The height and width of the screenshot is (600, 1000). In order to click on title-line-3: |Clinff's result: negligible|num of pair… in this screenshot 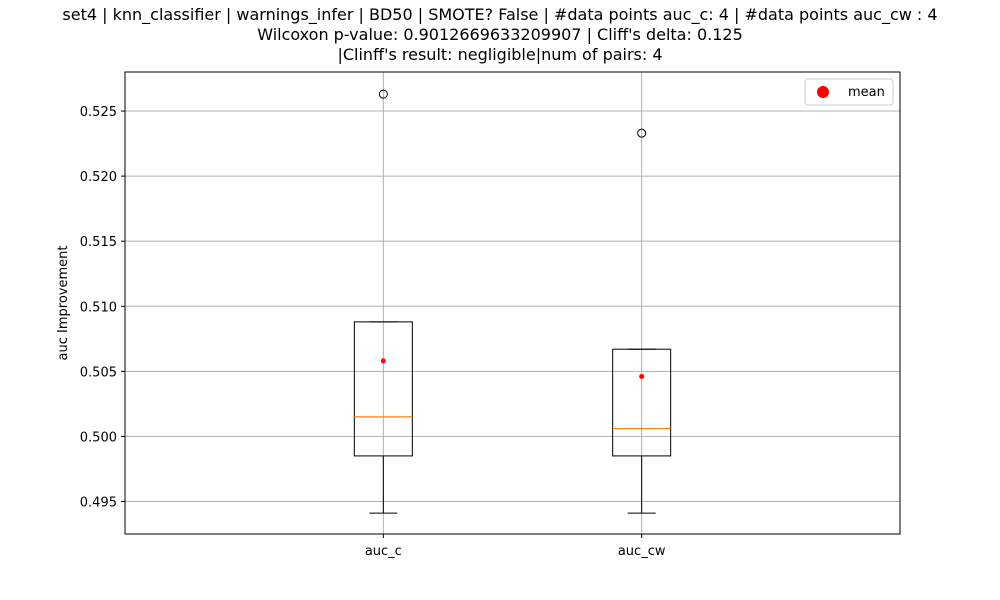, I will do `click(500, 54)`.